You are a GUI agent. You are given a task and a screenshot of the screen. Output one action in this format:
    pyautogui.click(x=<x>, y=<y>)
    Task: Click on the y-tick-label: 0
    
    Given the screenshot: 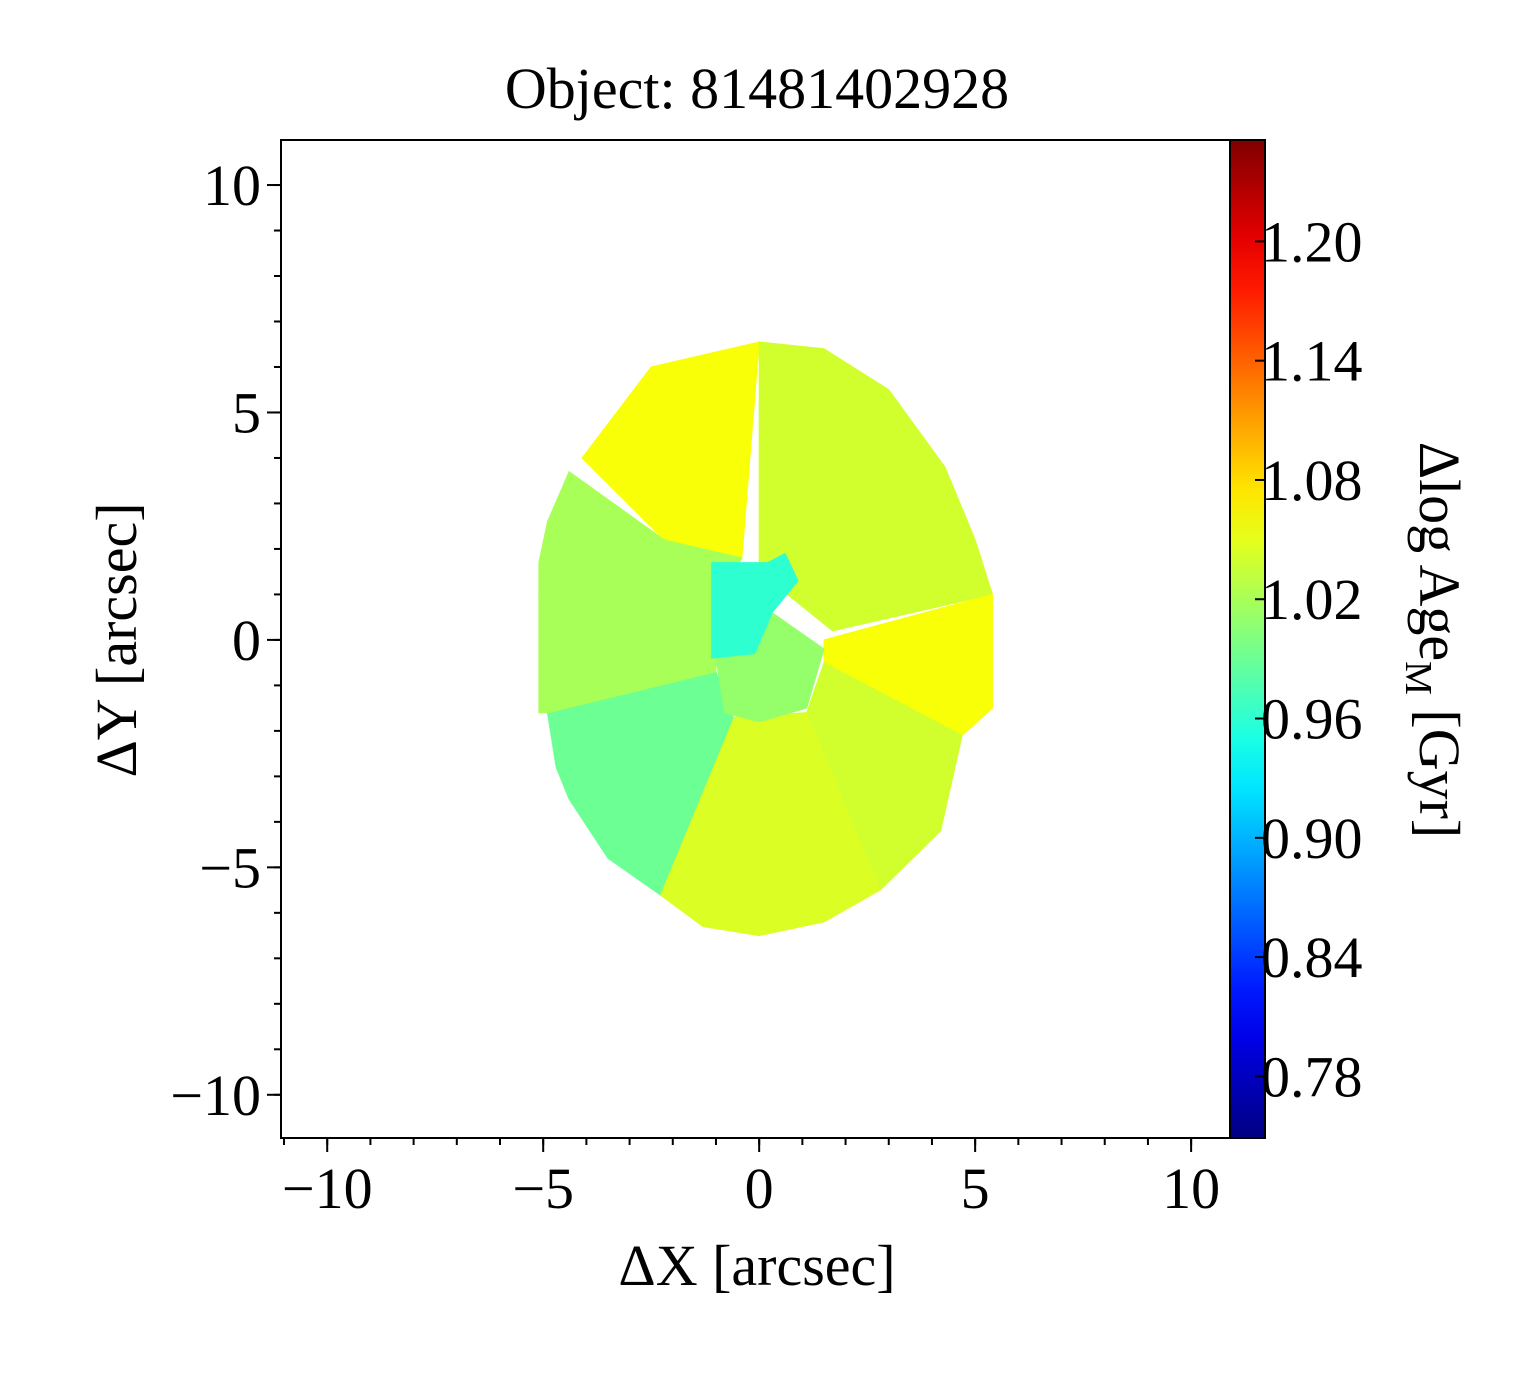 What is the action you would take?
    pyautogui.click(x=246, y=640)
    